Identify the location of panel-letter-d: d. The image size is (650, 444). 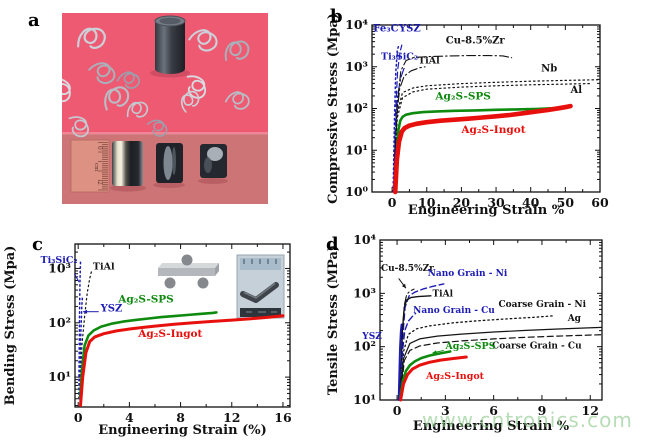
(332, 244).